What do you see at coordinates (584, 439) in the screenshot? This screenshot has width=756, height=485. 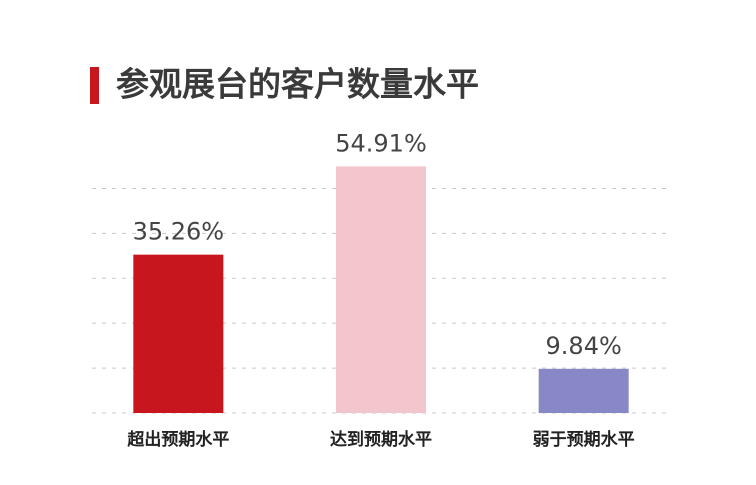 I see `x-tick-label: 弱于预期水平` at bounding box center [584, 439].